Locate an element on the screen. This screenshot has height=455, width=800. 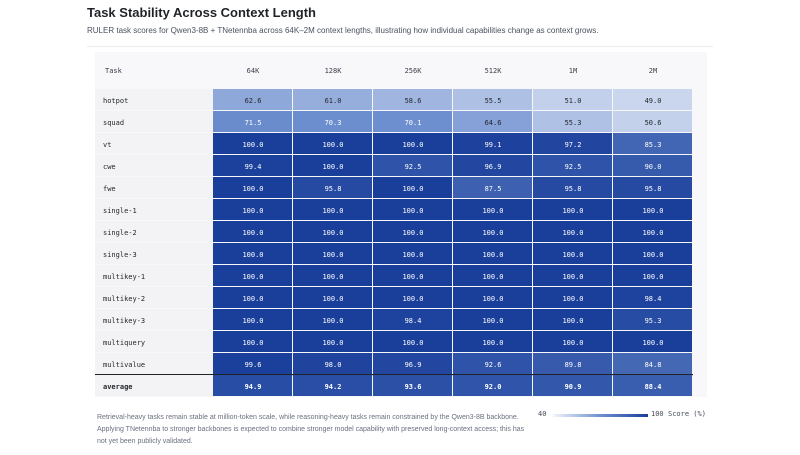
cell-value-label: 97.2 is located at coordinates (573, 145).